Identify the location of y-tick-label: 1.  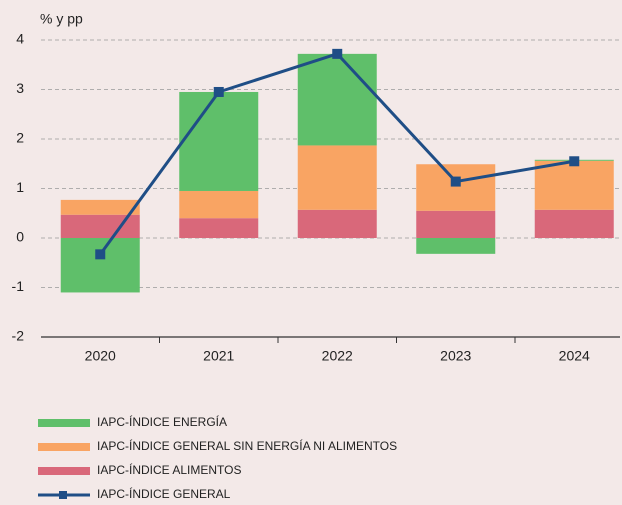
(20, 187).